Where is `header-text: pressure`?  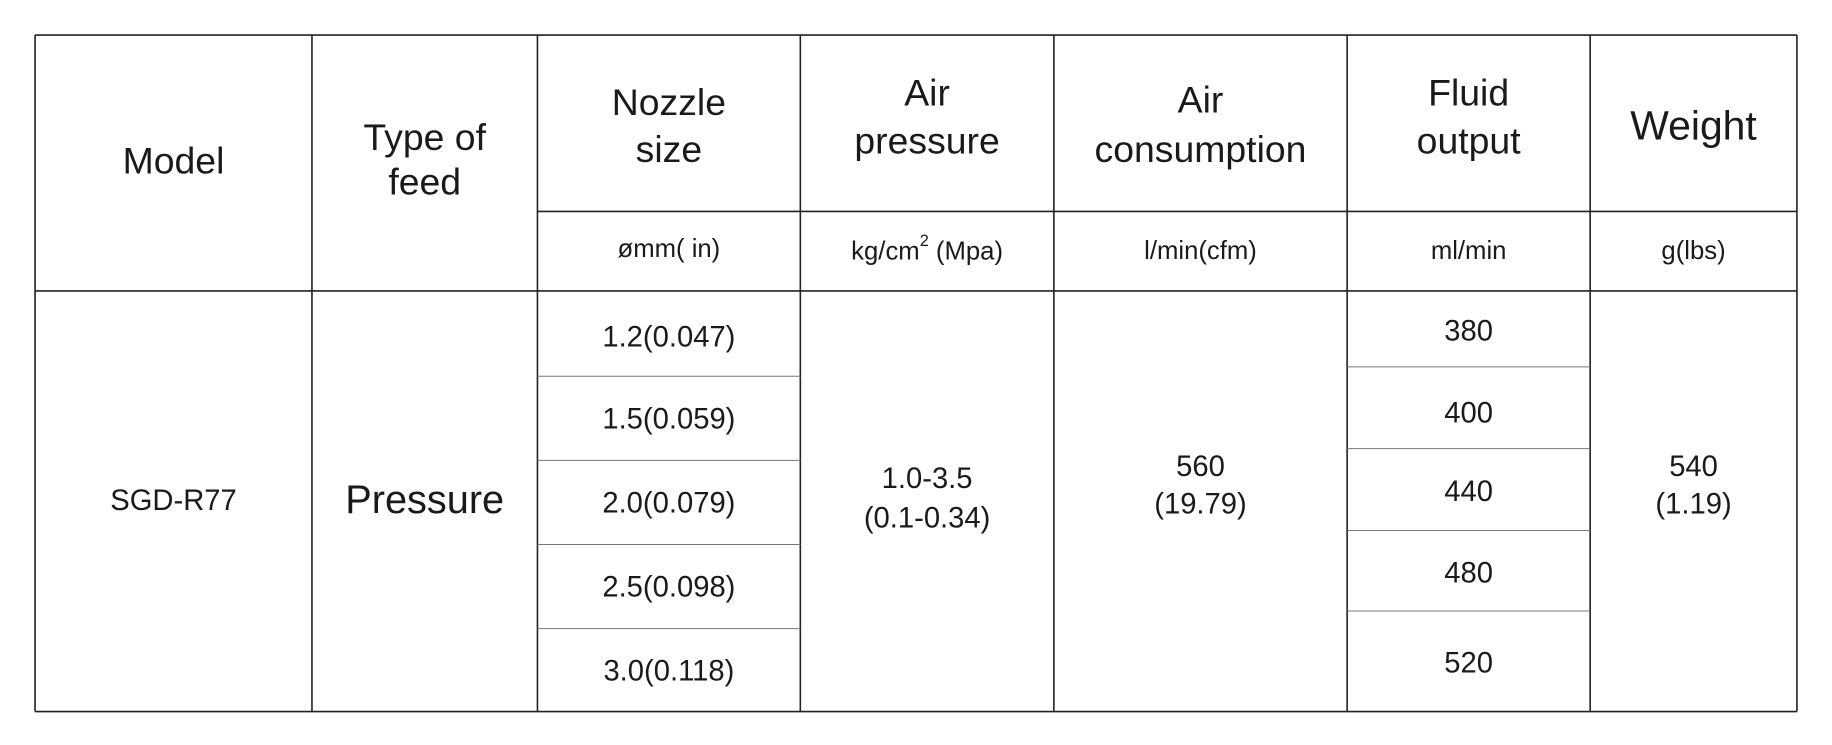 header-text: pressure is located at coordinates (926, 141).